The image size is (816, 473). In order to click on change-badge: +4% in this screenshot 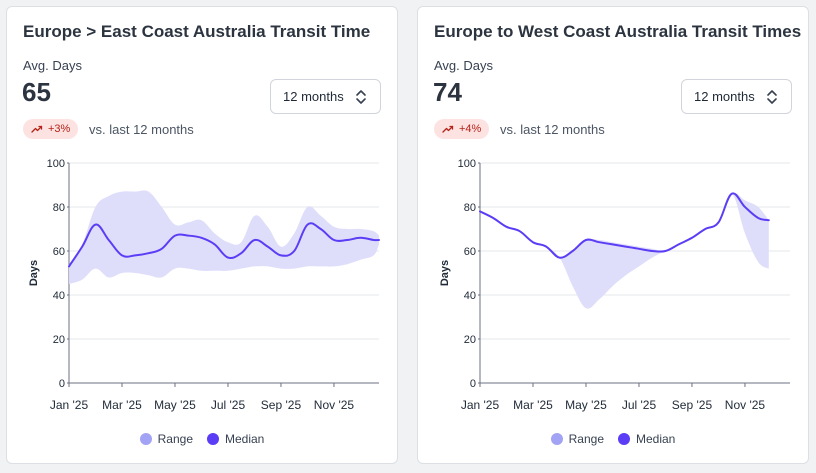, I will do `click(462, 129)`.